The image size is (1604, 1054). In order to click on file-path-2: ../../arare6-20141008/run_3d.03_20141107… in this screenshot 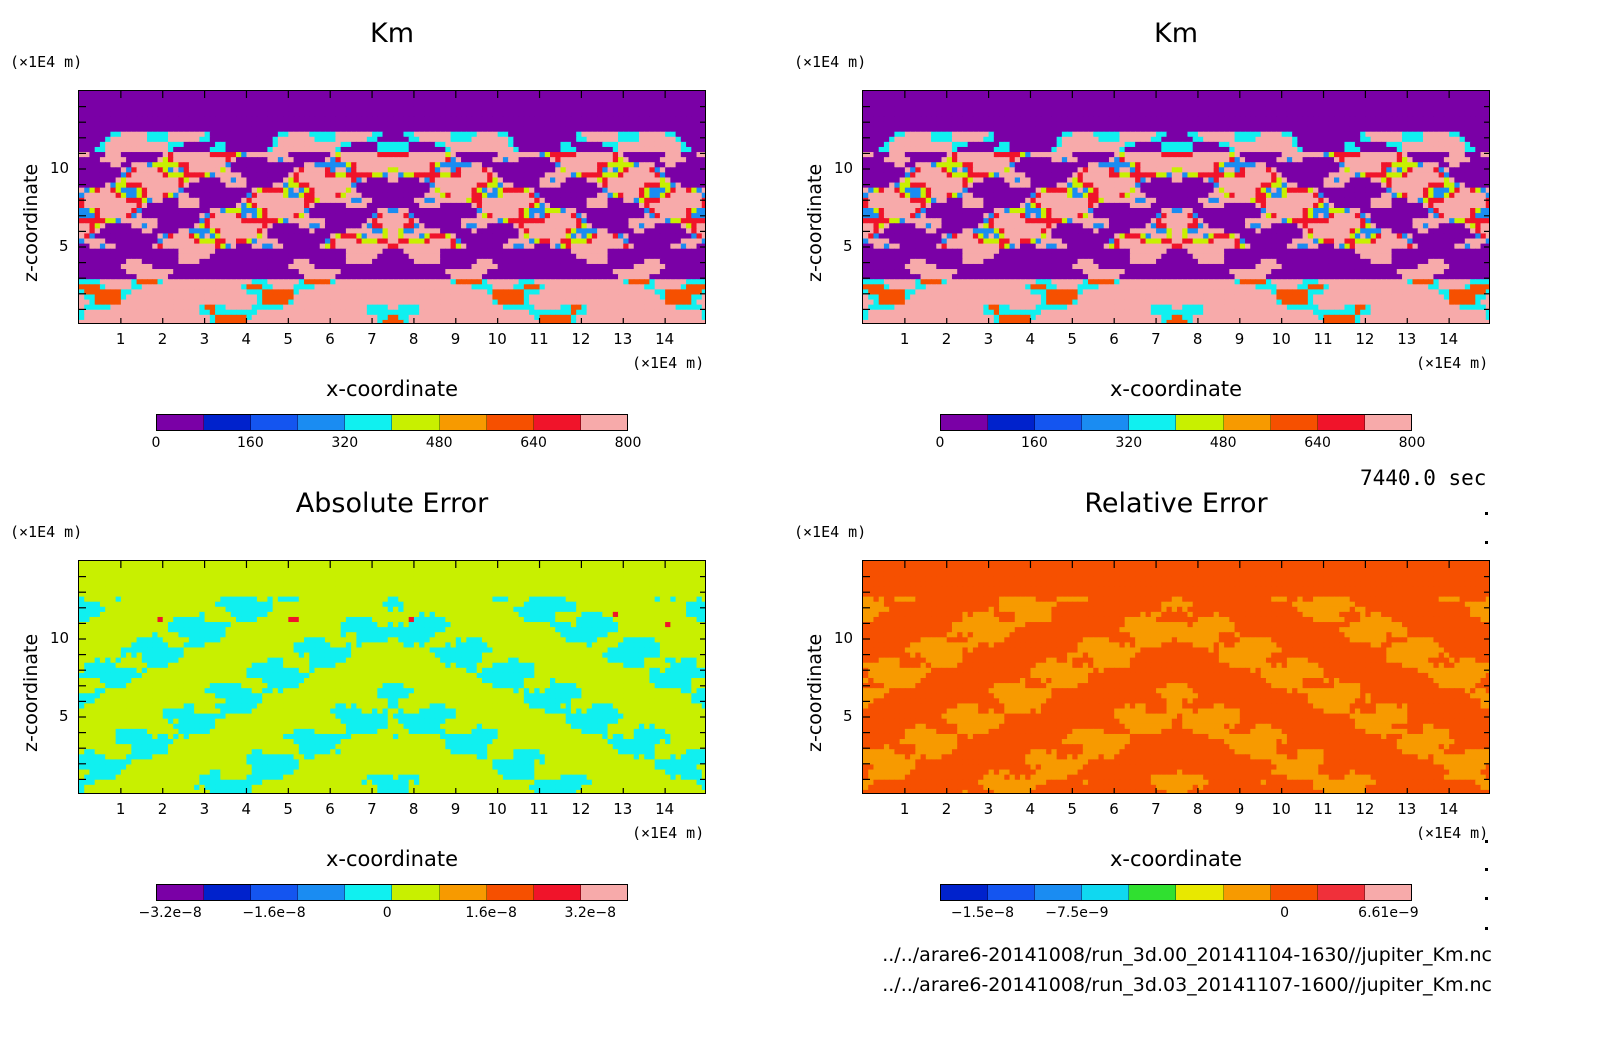, I will do `click(1187, 985)`.